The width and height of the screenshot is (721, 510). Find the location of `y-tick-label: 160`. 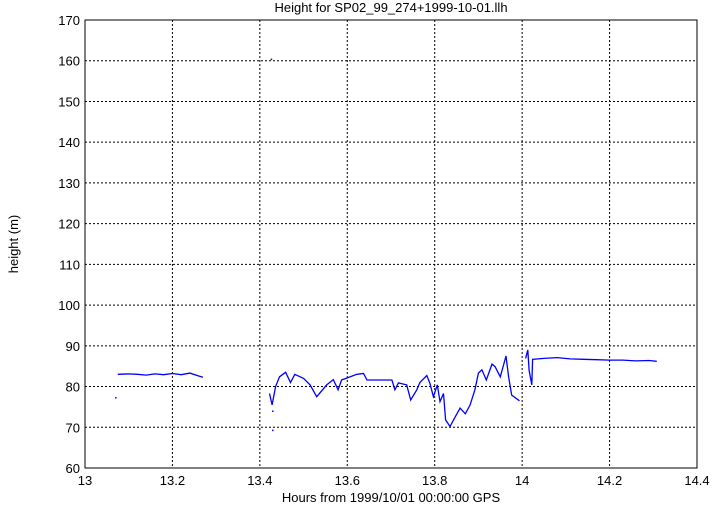

y-tick-label: 160 is located at coordinates (69, 61).